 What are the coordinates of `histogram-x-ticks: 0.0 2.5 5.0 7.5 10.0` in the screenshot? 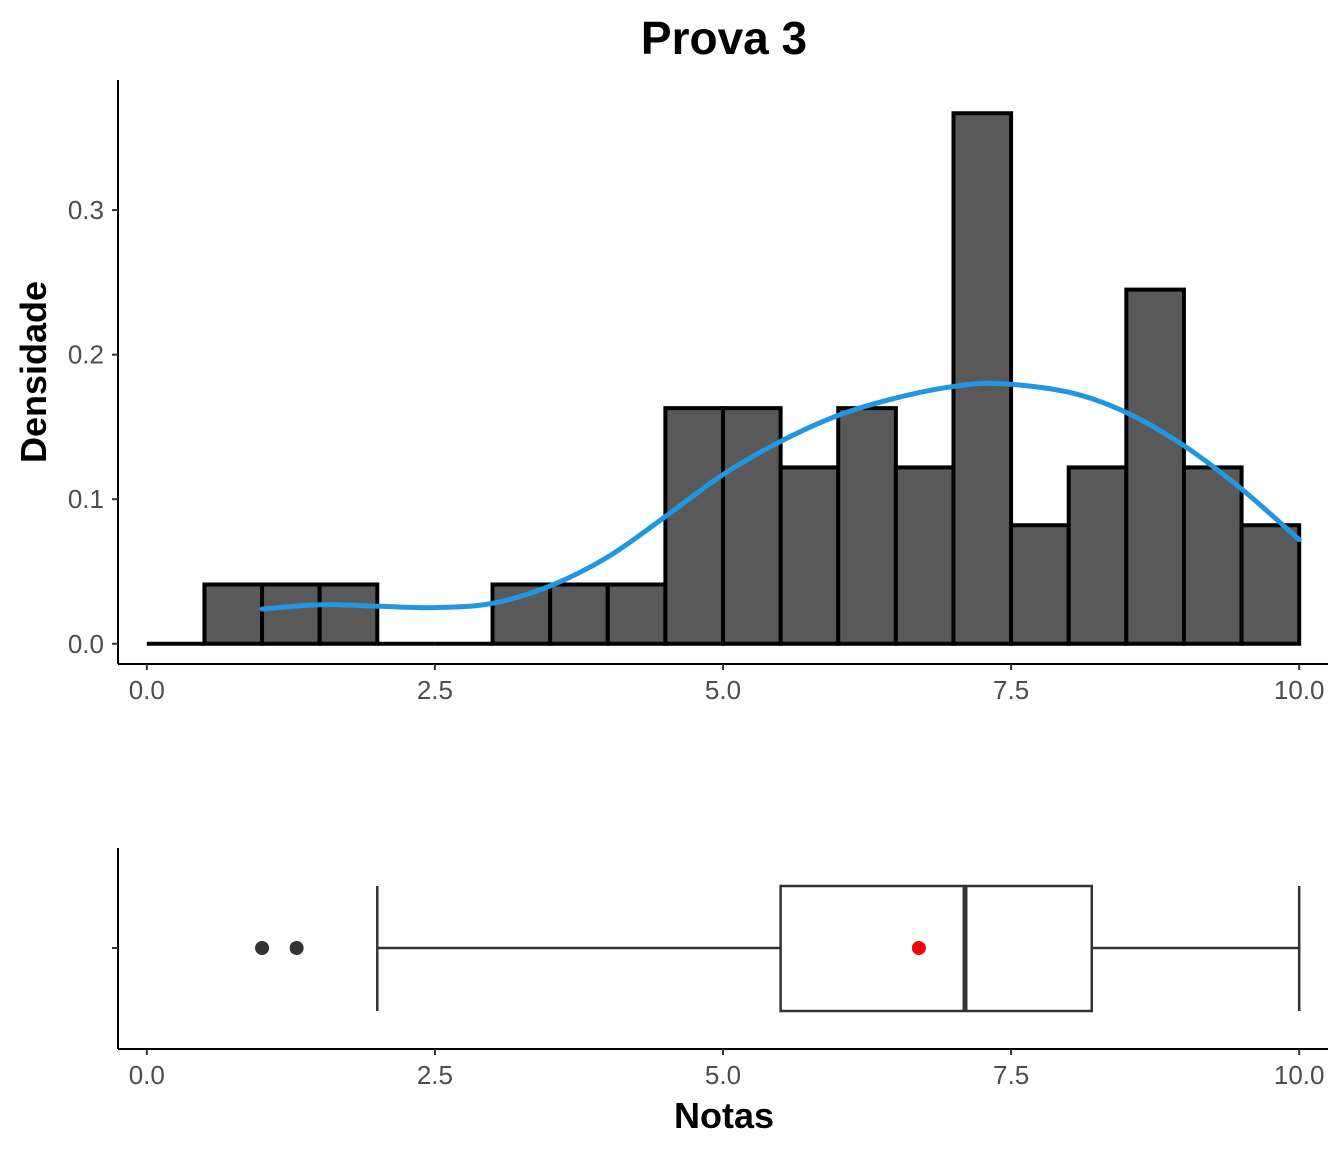 It's located at (727, 684).